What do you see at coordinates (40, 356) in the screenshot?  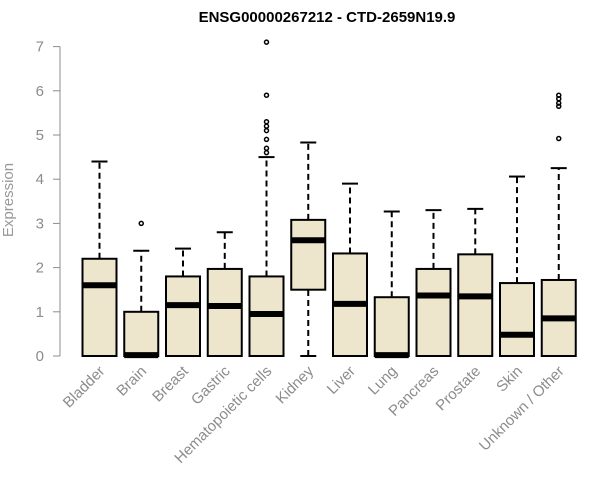 I see `y-tick-label: 0` at bounding box center [40, 356].